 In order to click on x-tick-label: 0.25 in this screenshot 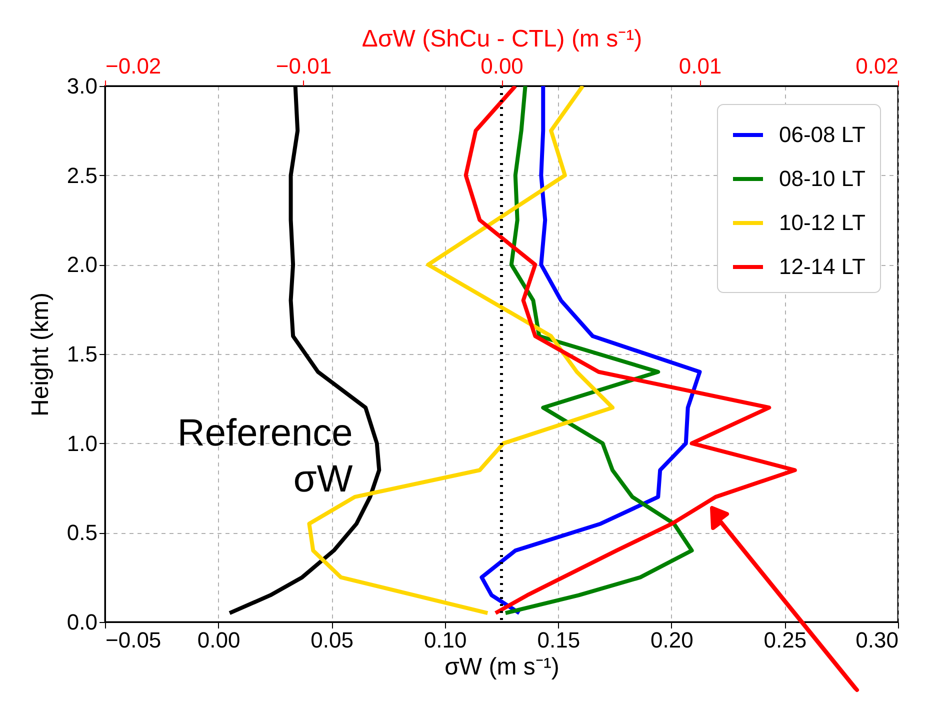, I will do `click(785, 640)`.